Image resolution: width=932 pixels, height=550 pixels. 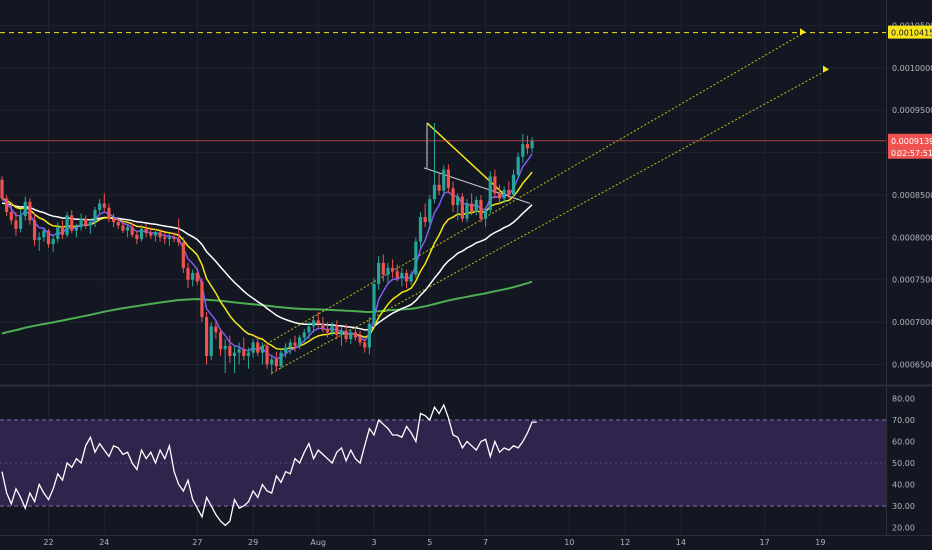 I want to click on rsi-series-line, so click(x=269, y=465).